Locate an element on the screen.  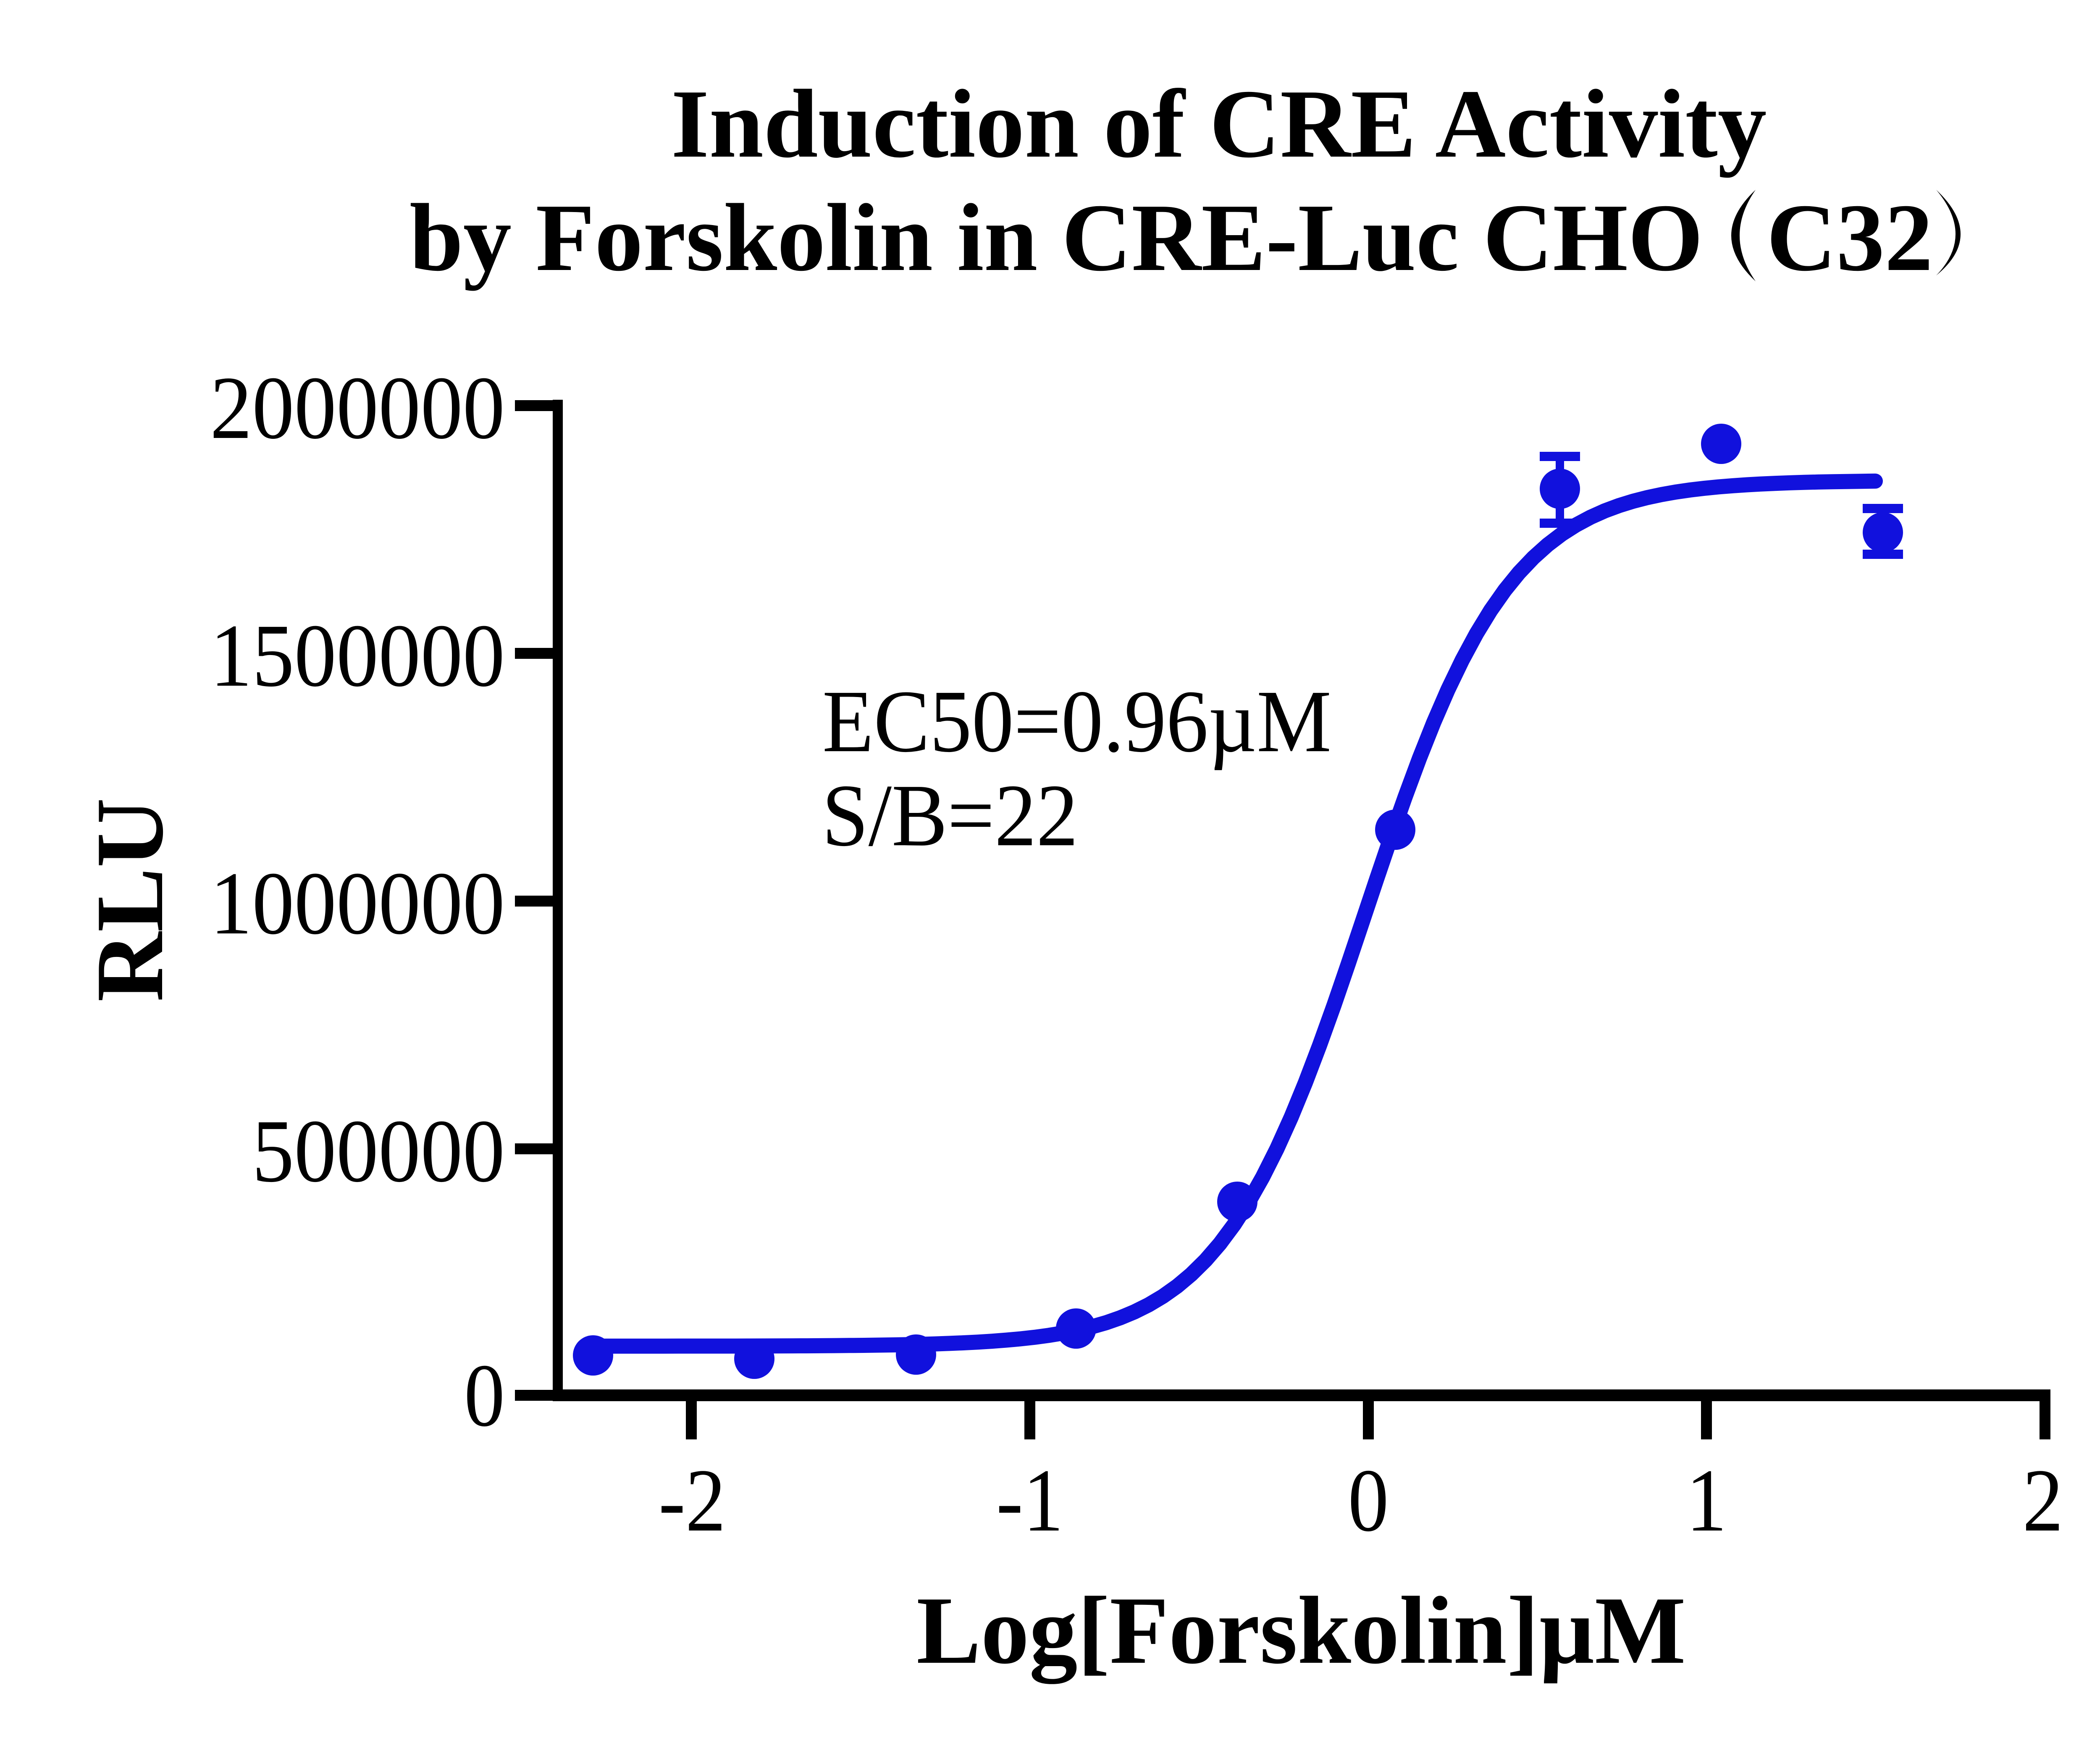
svg-text: RLU is located at coordinates (129, 900).